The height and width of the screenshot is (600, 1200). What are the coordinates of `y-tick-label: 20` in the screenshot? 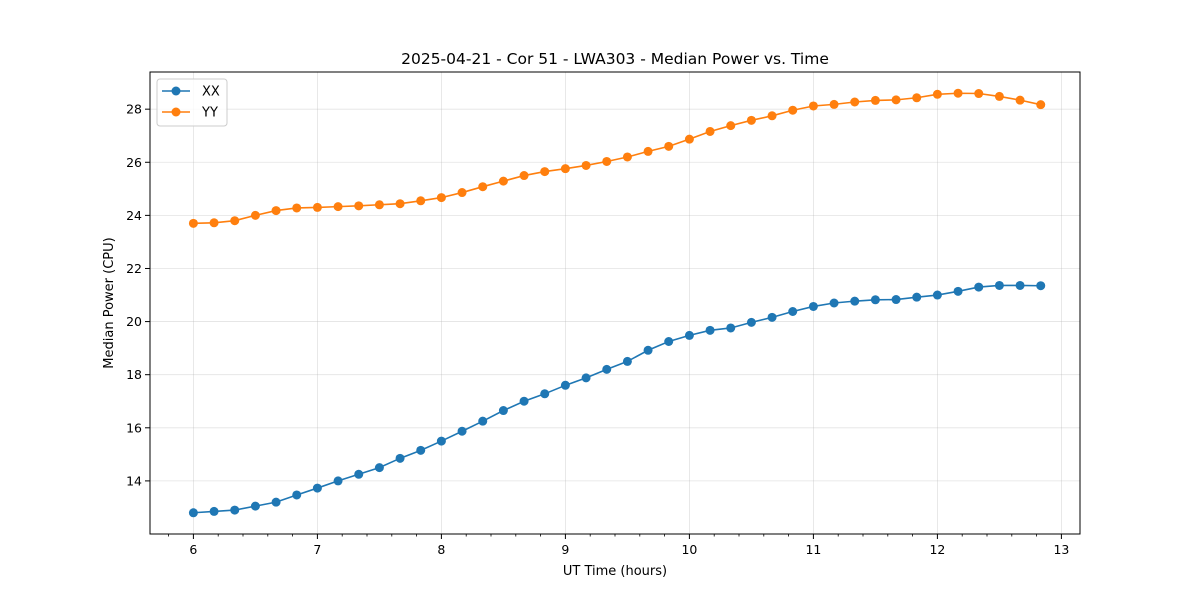 It's located at (134, 321).